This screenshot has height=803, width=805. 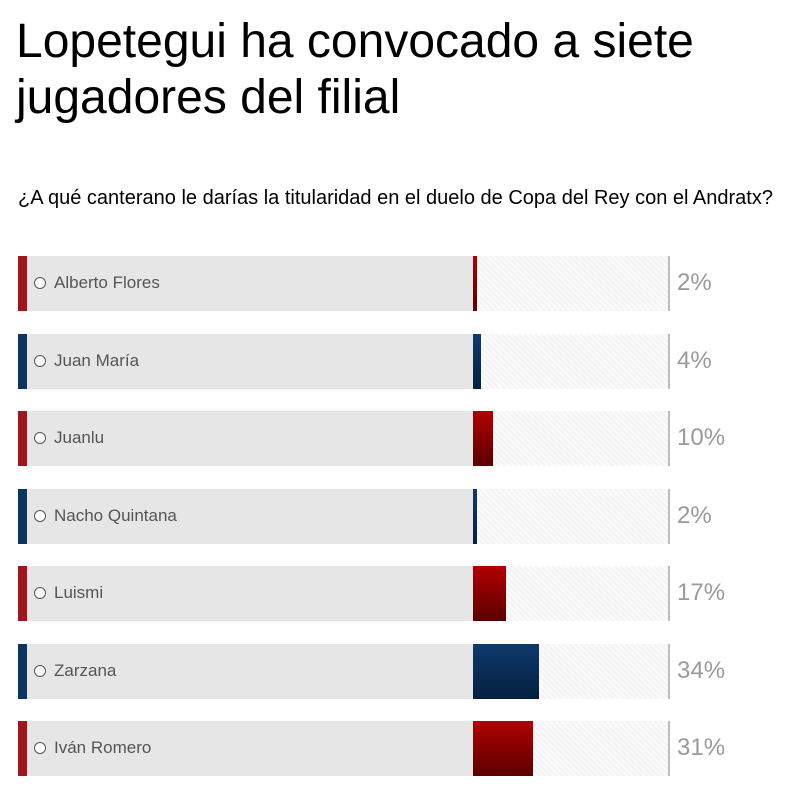 I want to click on result-percent: 17%, so click(x=701, y=592).